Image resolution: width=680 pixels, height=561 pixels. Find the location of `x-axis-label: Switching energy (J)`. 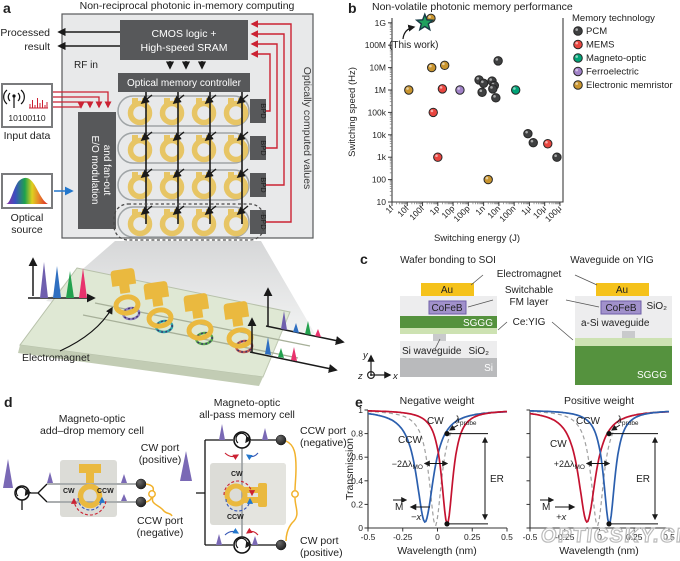

x-axis-label: Switching energy (J) is located at coordinates (477, 238).